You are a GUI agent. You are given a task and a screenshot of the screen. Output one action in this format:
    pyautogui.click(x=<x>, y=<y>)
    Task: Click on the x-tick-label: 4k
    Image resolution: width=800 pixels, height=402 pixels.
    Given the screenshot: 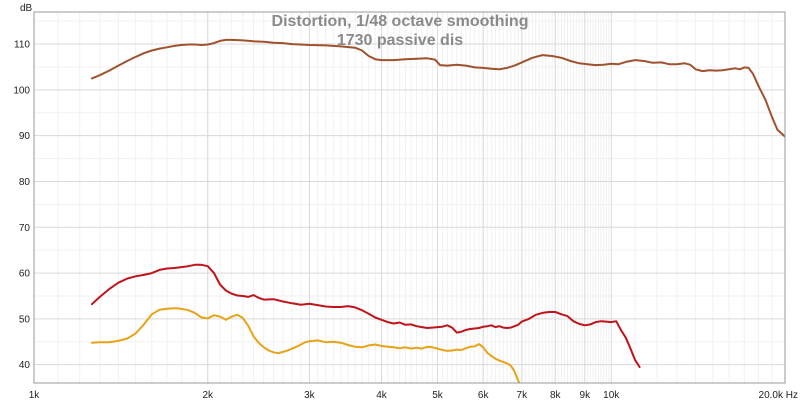 What is the action you would take?
    pyautogui.click(x=382, y=395)
    